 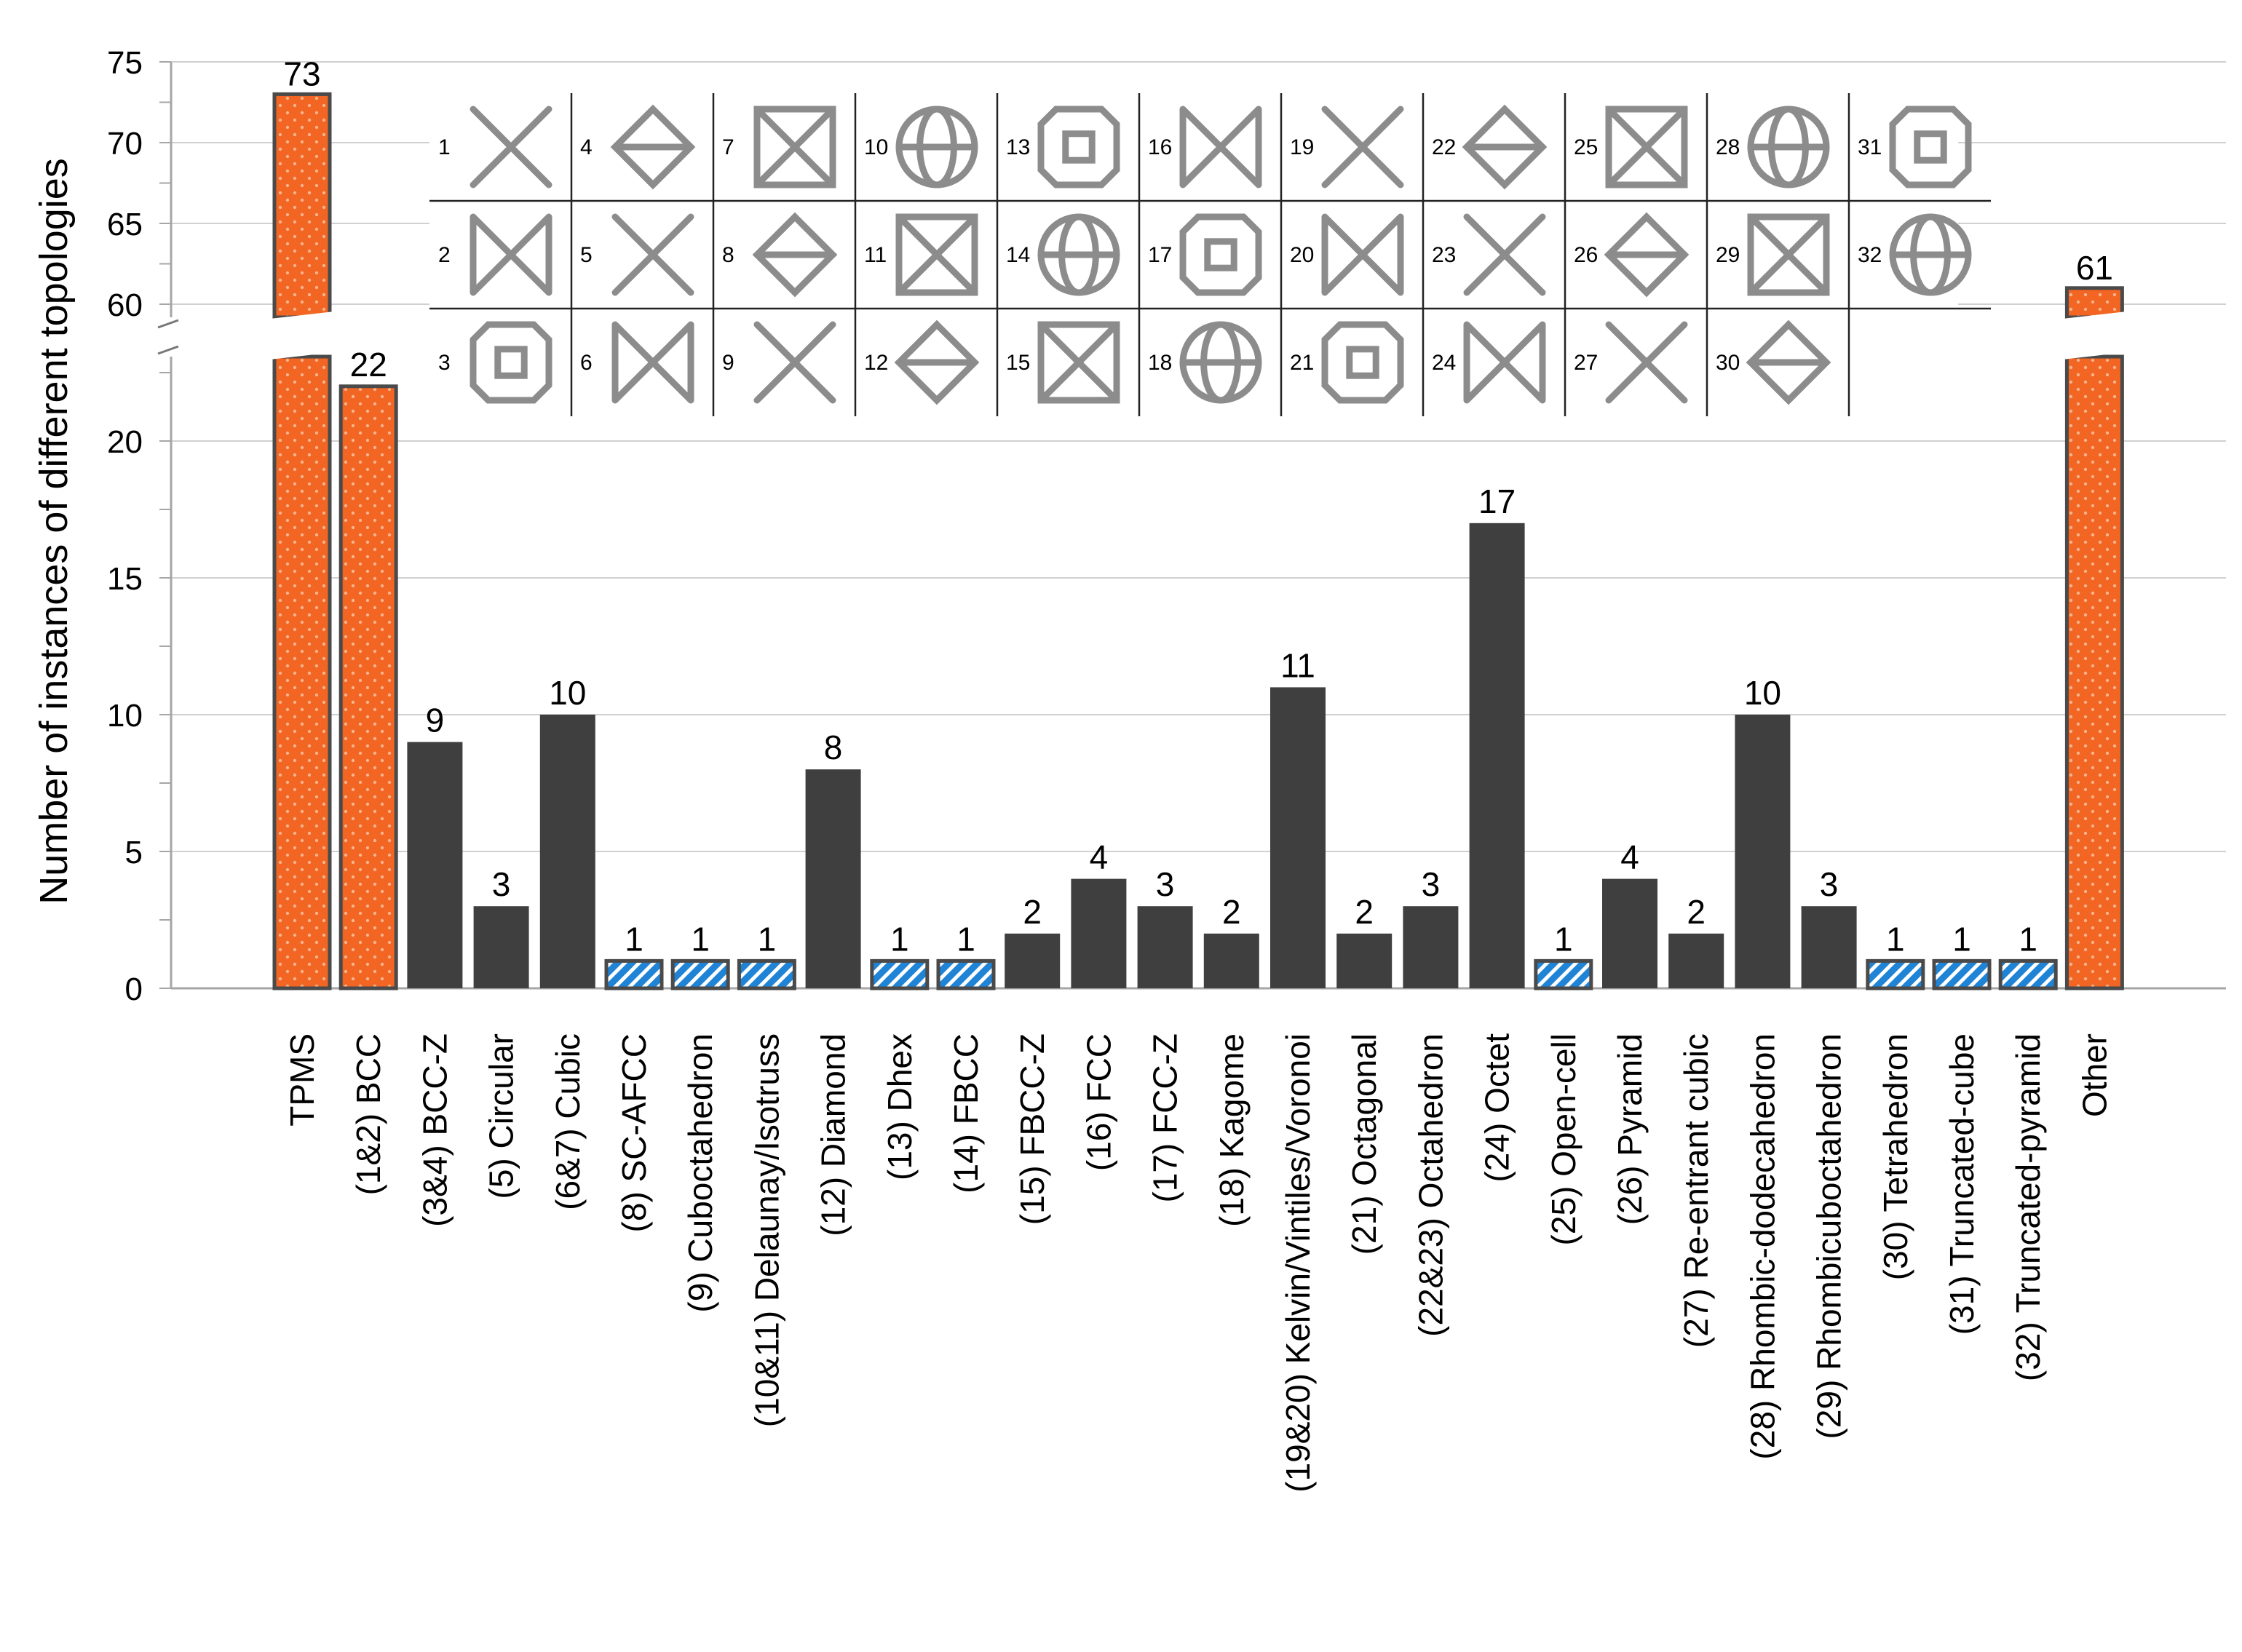 I want to click on inset-cell-number: 13, so click(x=1018, y=147).